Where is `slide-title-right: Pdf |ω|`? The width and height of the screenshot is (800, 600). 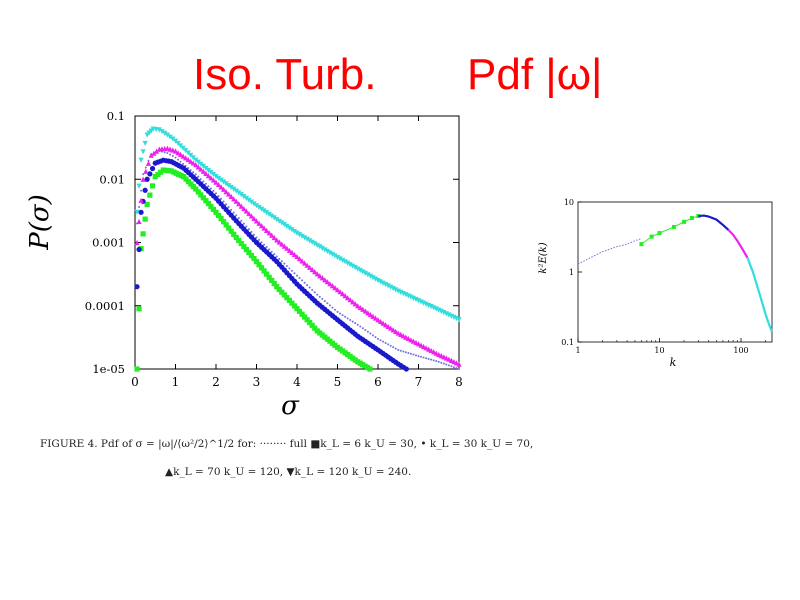
slide-title-right: Pdf |ω| is located at coordinates (535, 74).